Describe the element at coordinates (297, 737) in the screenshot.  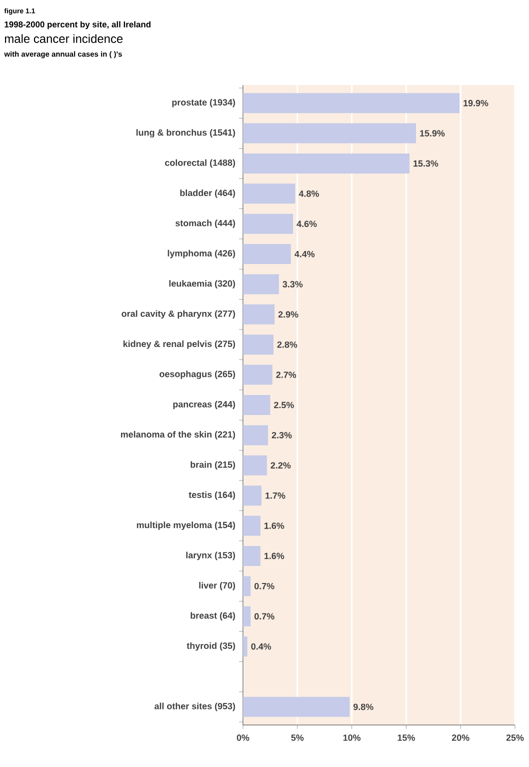
I see `x-tick-label: 5%` at that location.